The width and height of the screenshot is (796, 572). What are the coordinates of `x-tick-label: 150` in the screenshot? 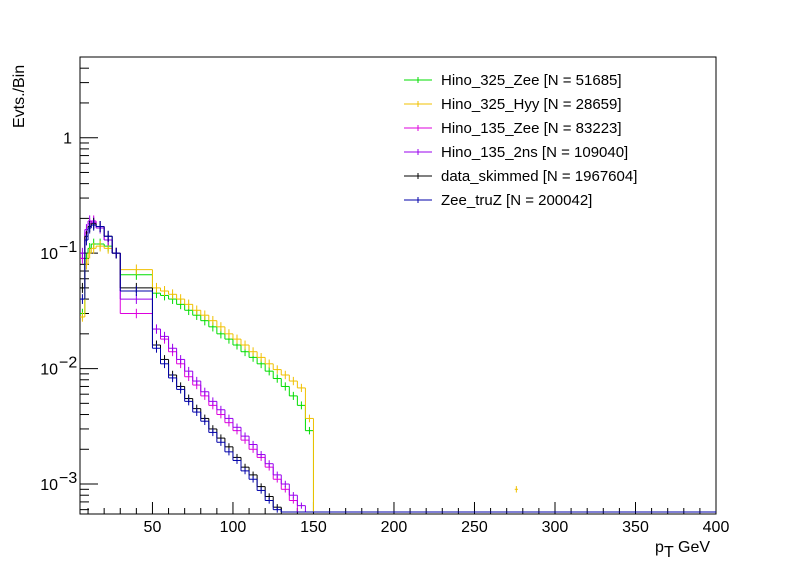 It's located at (313, 527).